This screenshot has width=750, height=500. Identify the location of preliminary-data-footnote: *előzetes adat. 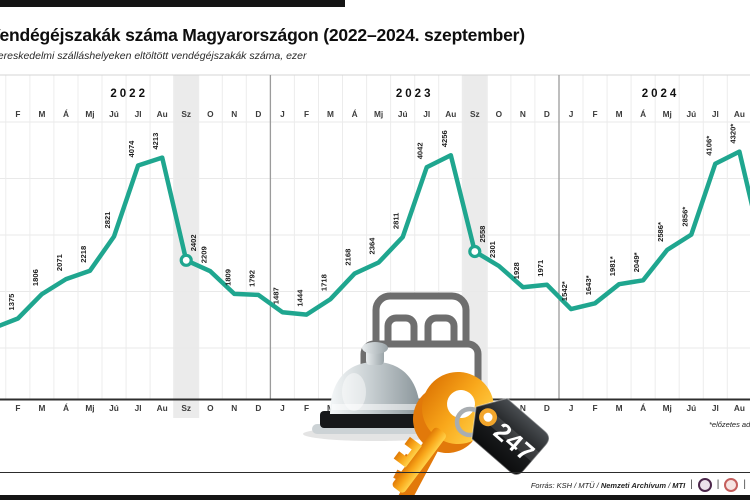
(729, 424).